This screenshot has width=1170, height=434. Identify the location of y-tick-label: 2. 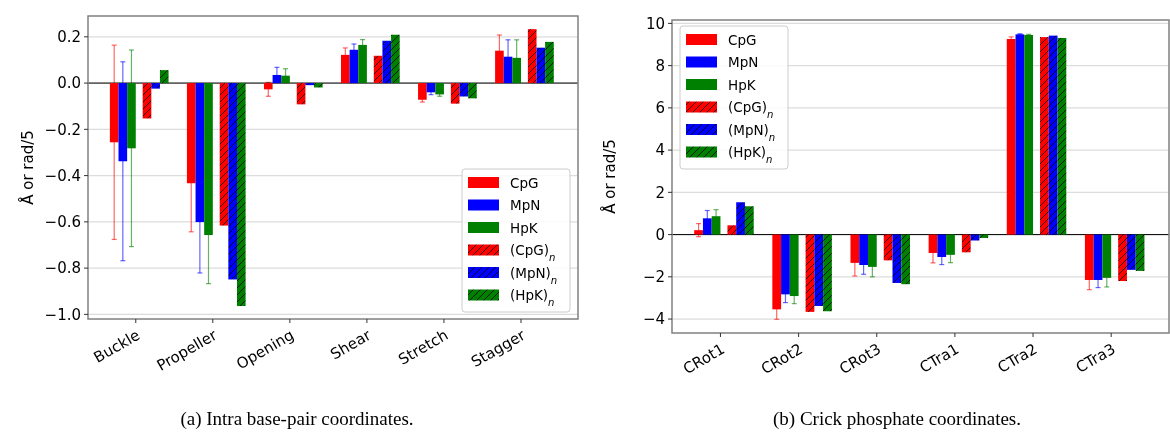
(660, 192).